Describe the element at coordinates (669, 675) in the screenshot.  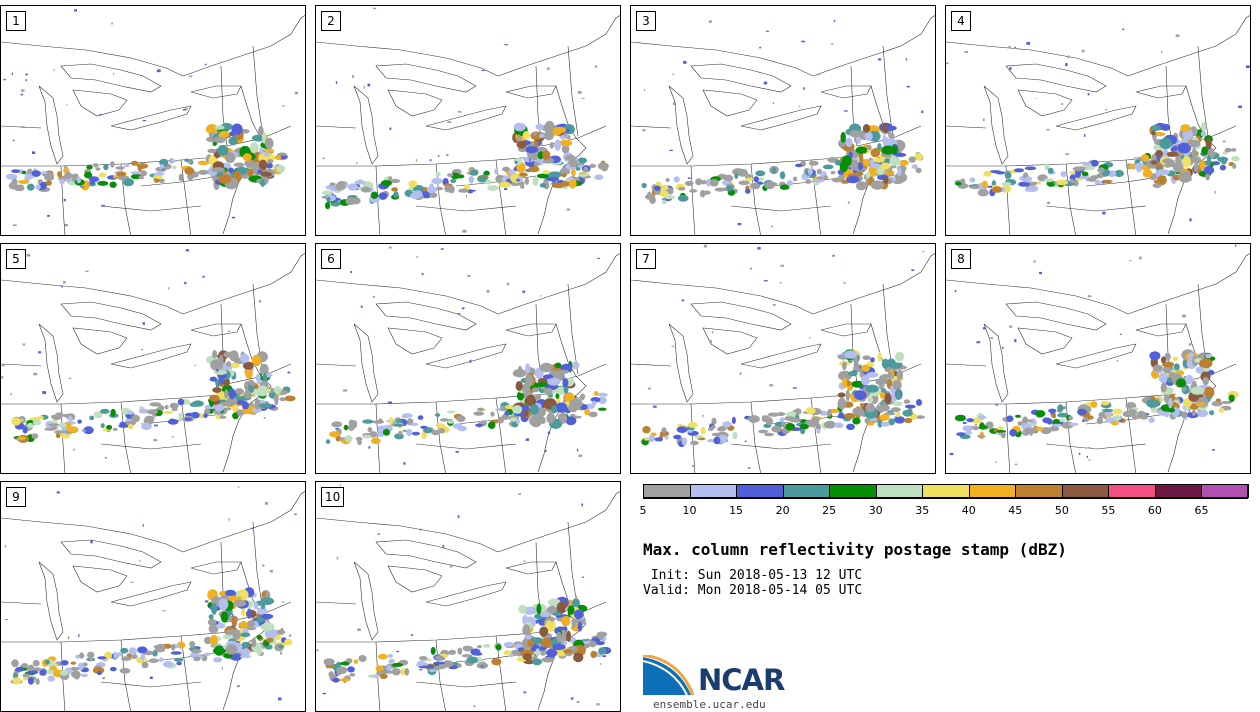
I see `ncar-logo-icon` at that location.